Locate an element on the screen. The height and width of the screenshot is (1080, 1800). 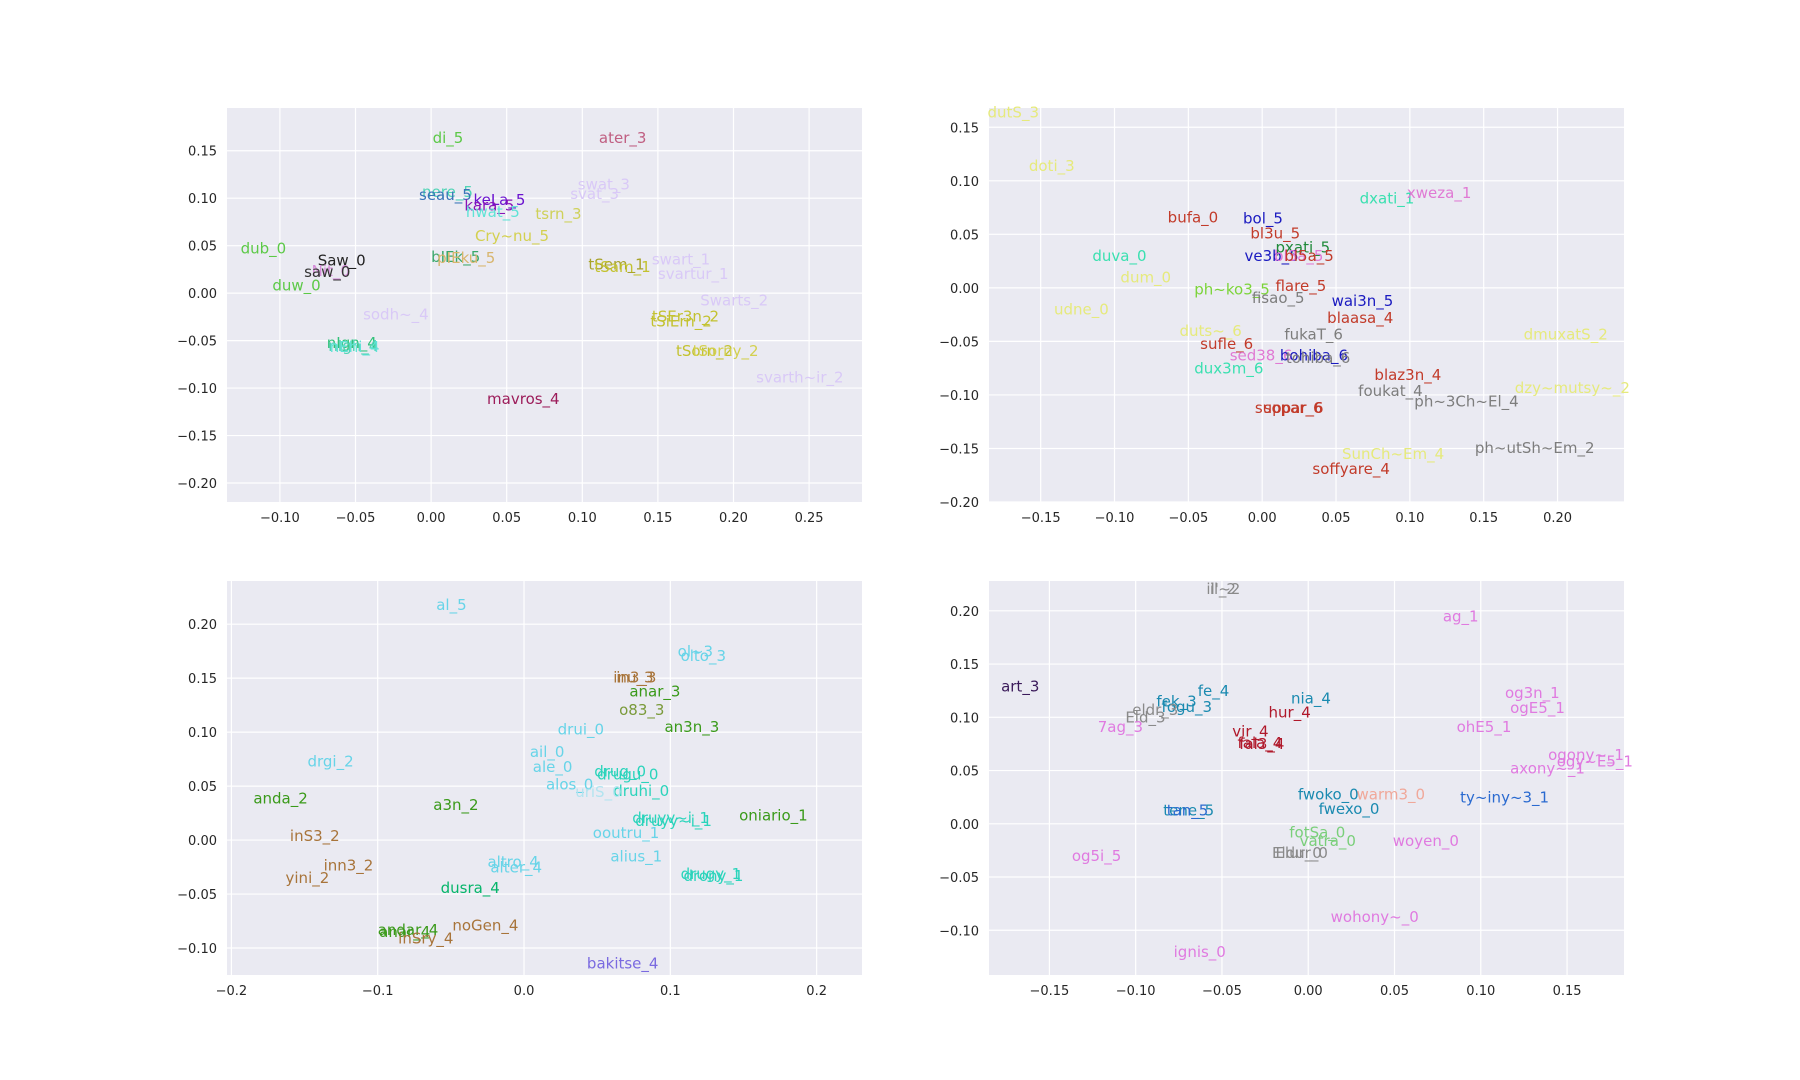
point-label: druhi_0 is located at coordinates (641, 791).